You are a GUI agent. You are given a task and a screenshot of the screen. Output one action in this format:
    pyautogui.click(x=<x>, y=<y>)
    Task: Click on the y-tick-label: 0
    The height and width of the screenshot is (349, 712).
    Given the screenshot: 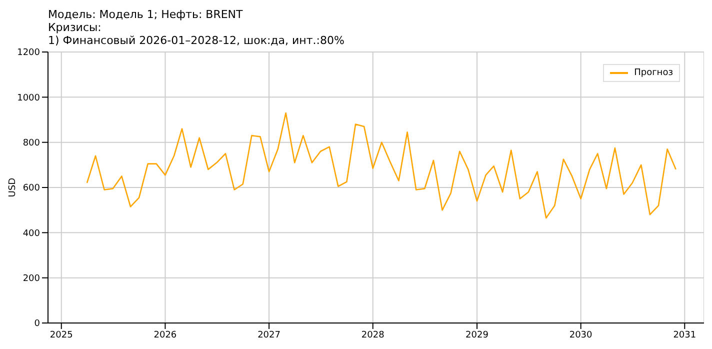 What is the action you would take?
    pyautogui.click(x=37, y=324)
    